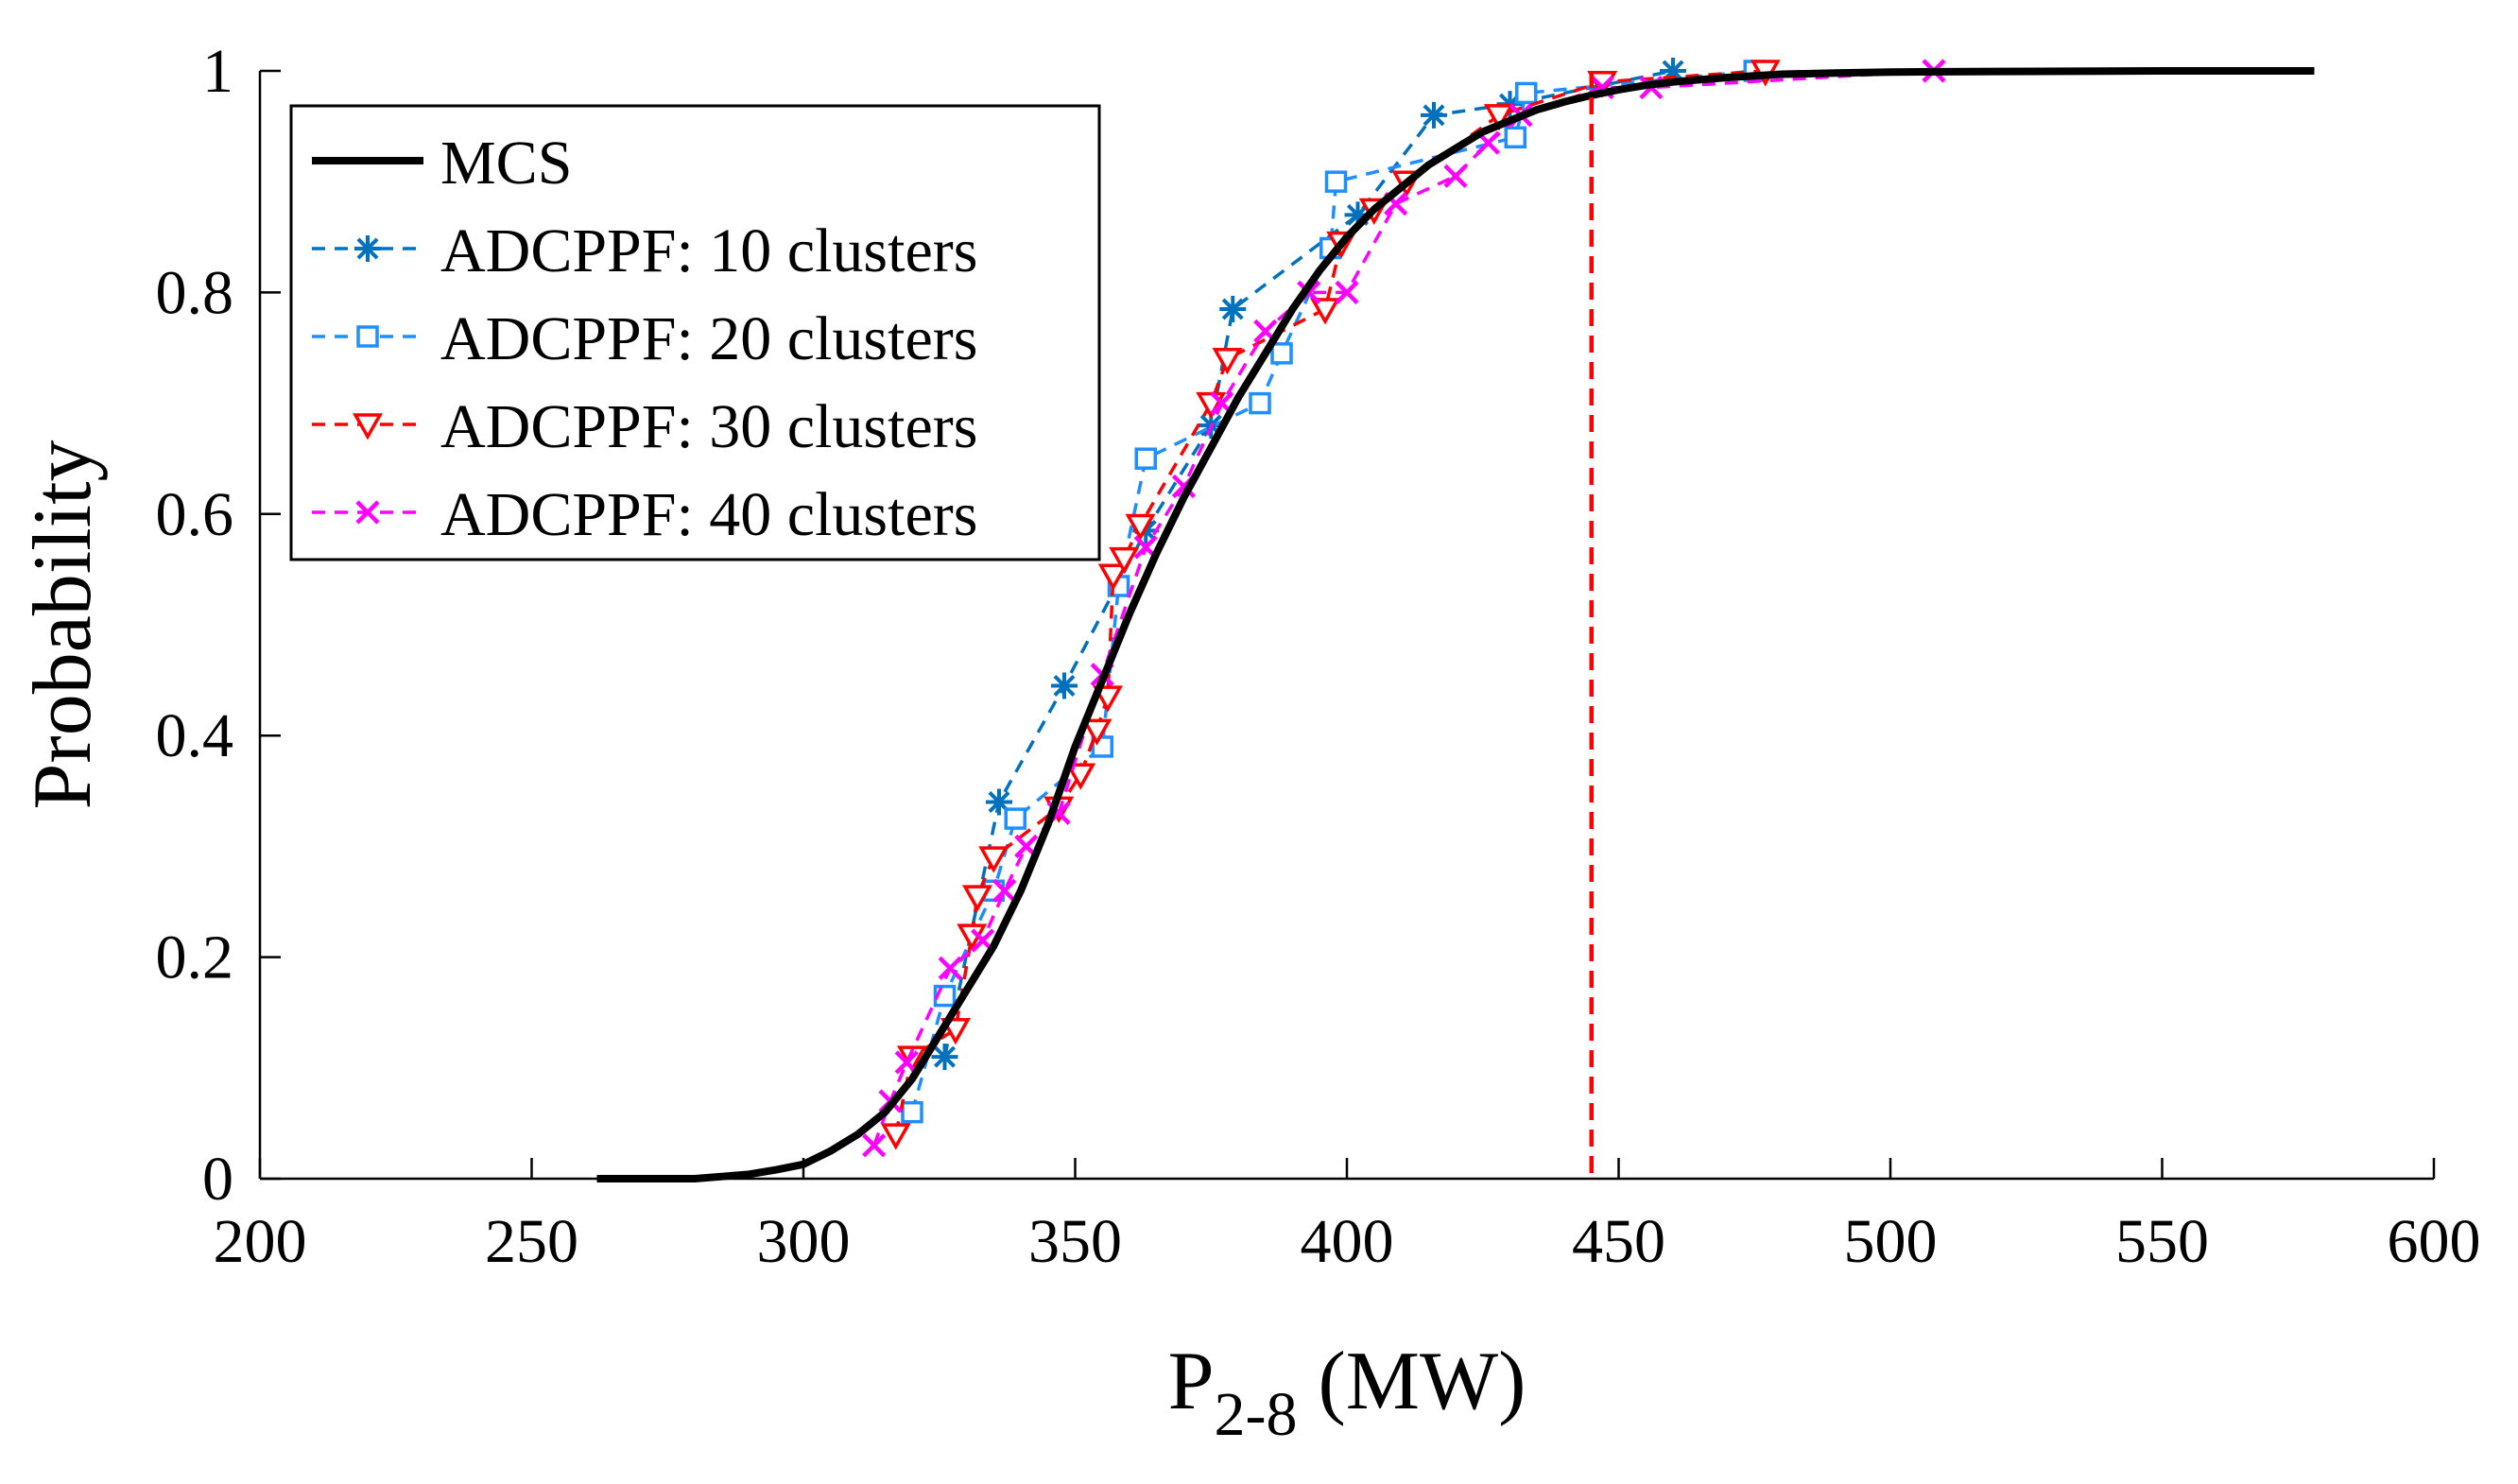 Image resolution: width=2518 pixels, height=1484 pixels. What do you see at coordinates (1619, 1242) in the screenshot?
I see `x-tick-label-5: 450` at bounding box center [1619, 1242].